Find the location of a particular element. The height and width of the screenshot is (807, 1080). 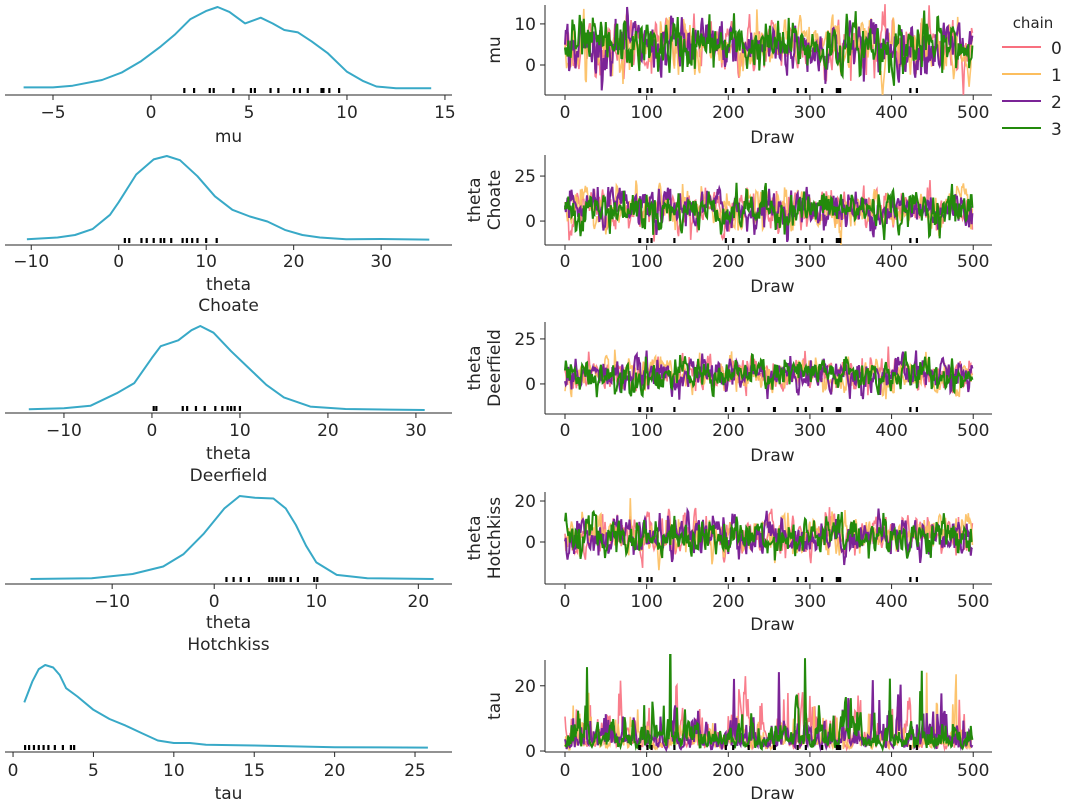

legend-title: chain is located at coordinates (1033, 23).